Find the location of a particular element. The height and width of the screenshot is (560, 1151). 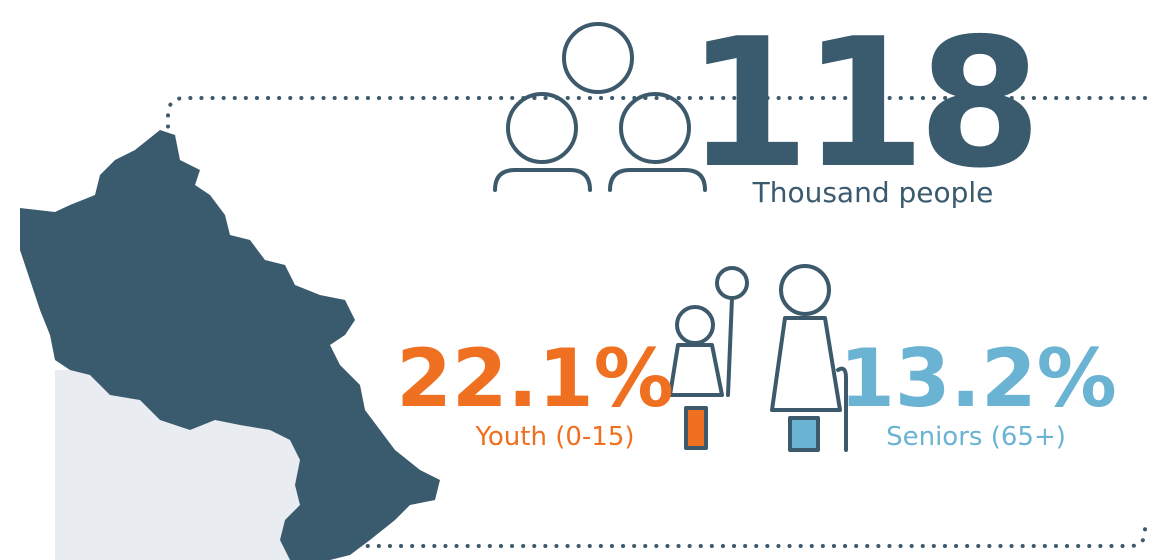

child-icon is located at coordinates (708, 358).